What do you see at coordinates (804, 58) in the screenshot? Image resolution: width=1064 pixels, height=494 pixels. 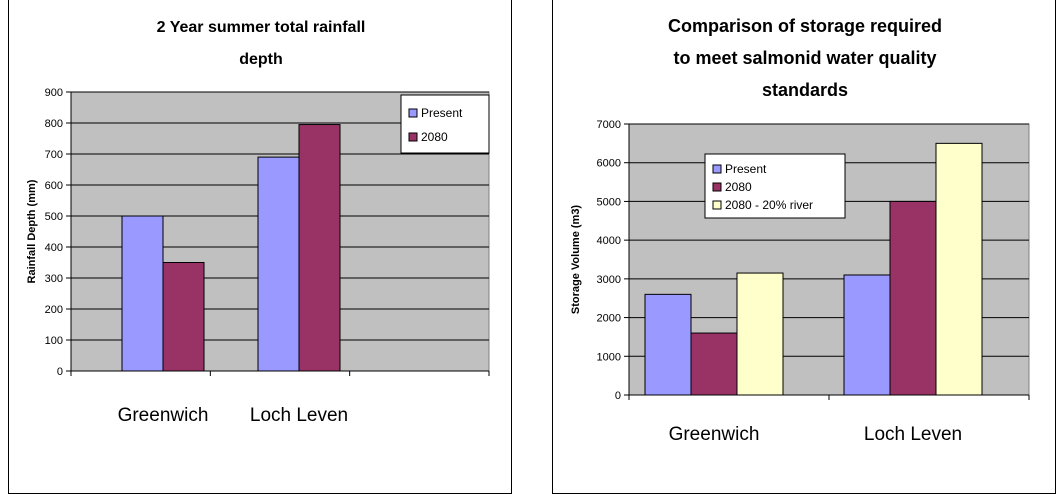 I see `chart-title: to meet salmonid water quality` at bounding box center [804, 58].